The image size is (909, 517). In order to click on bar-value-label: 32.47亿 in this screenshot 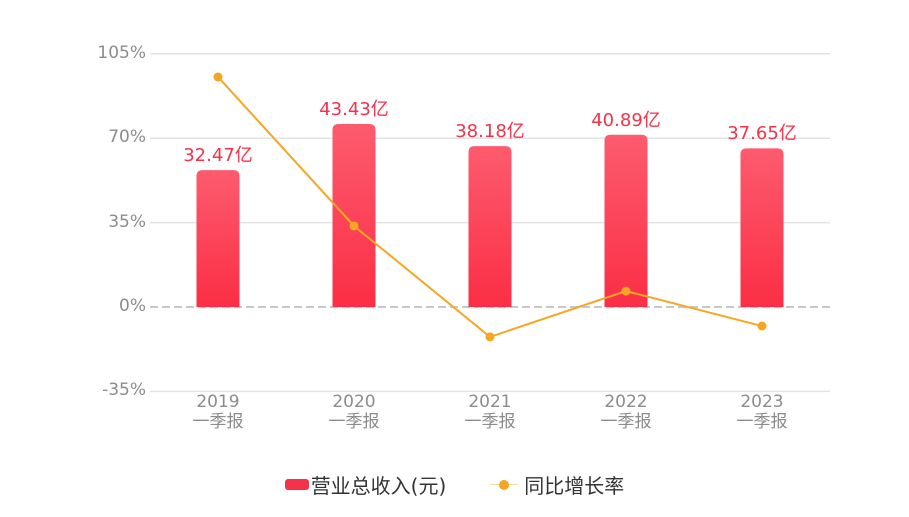, I will do `click(218, 156)`.